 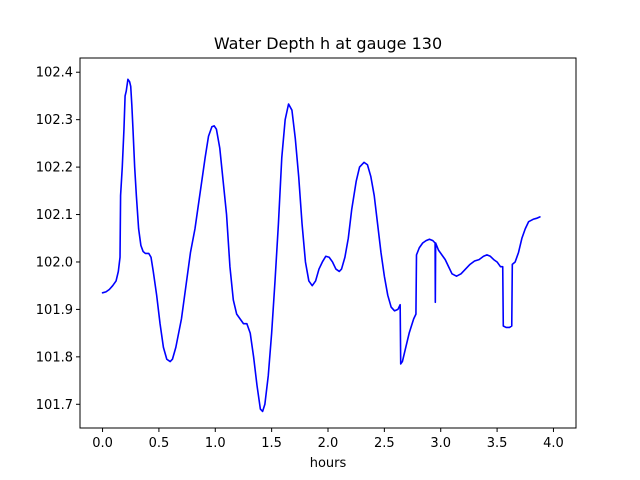 I want to click on x-tick-label: 1.0, so click(x=215, y=443).